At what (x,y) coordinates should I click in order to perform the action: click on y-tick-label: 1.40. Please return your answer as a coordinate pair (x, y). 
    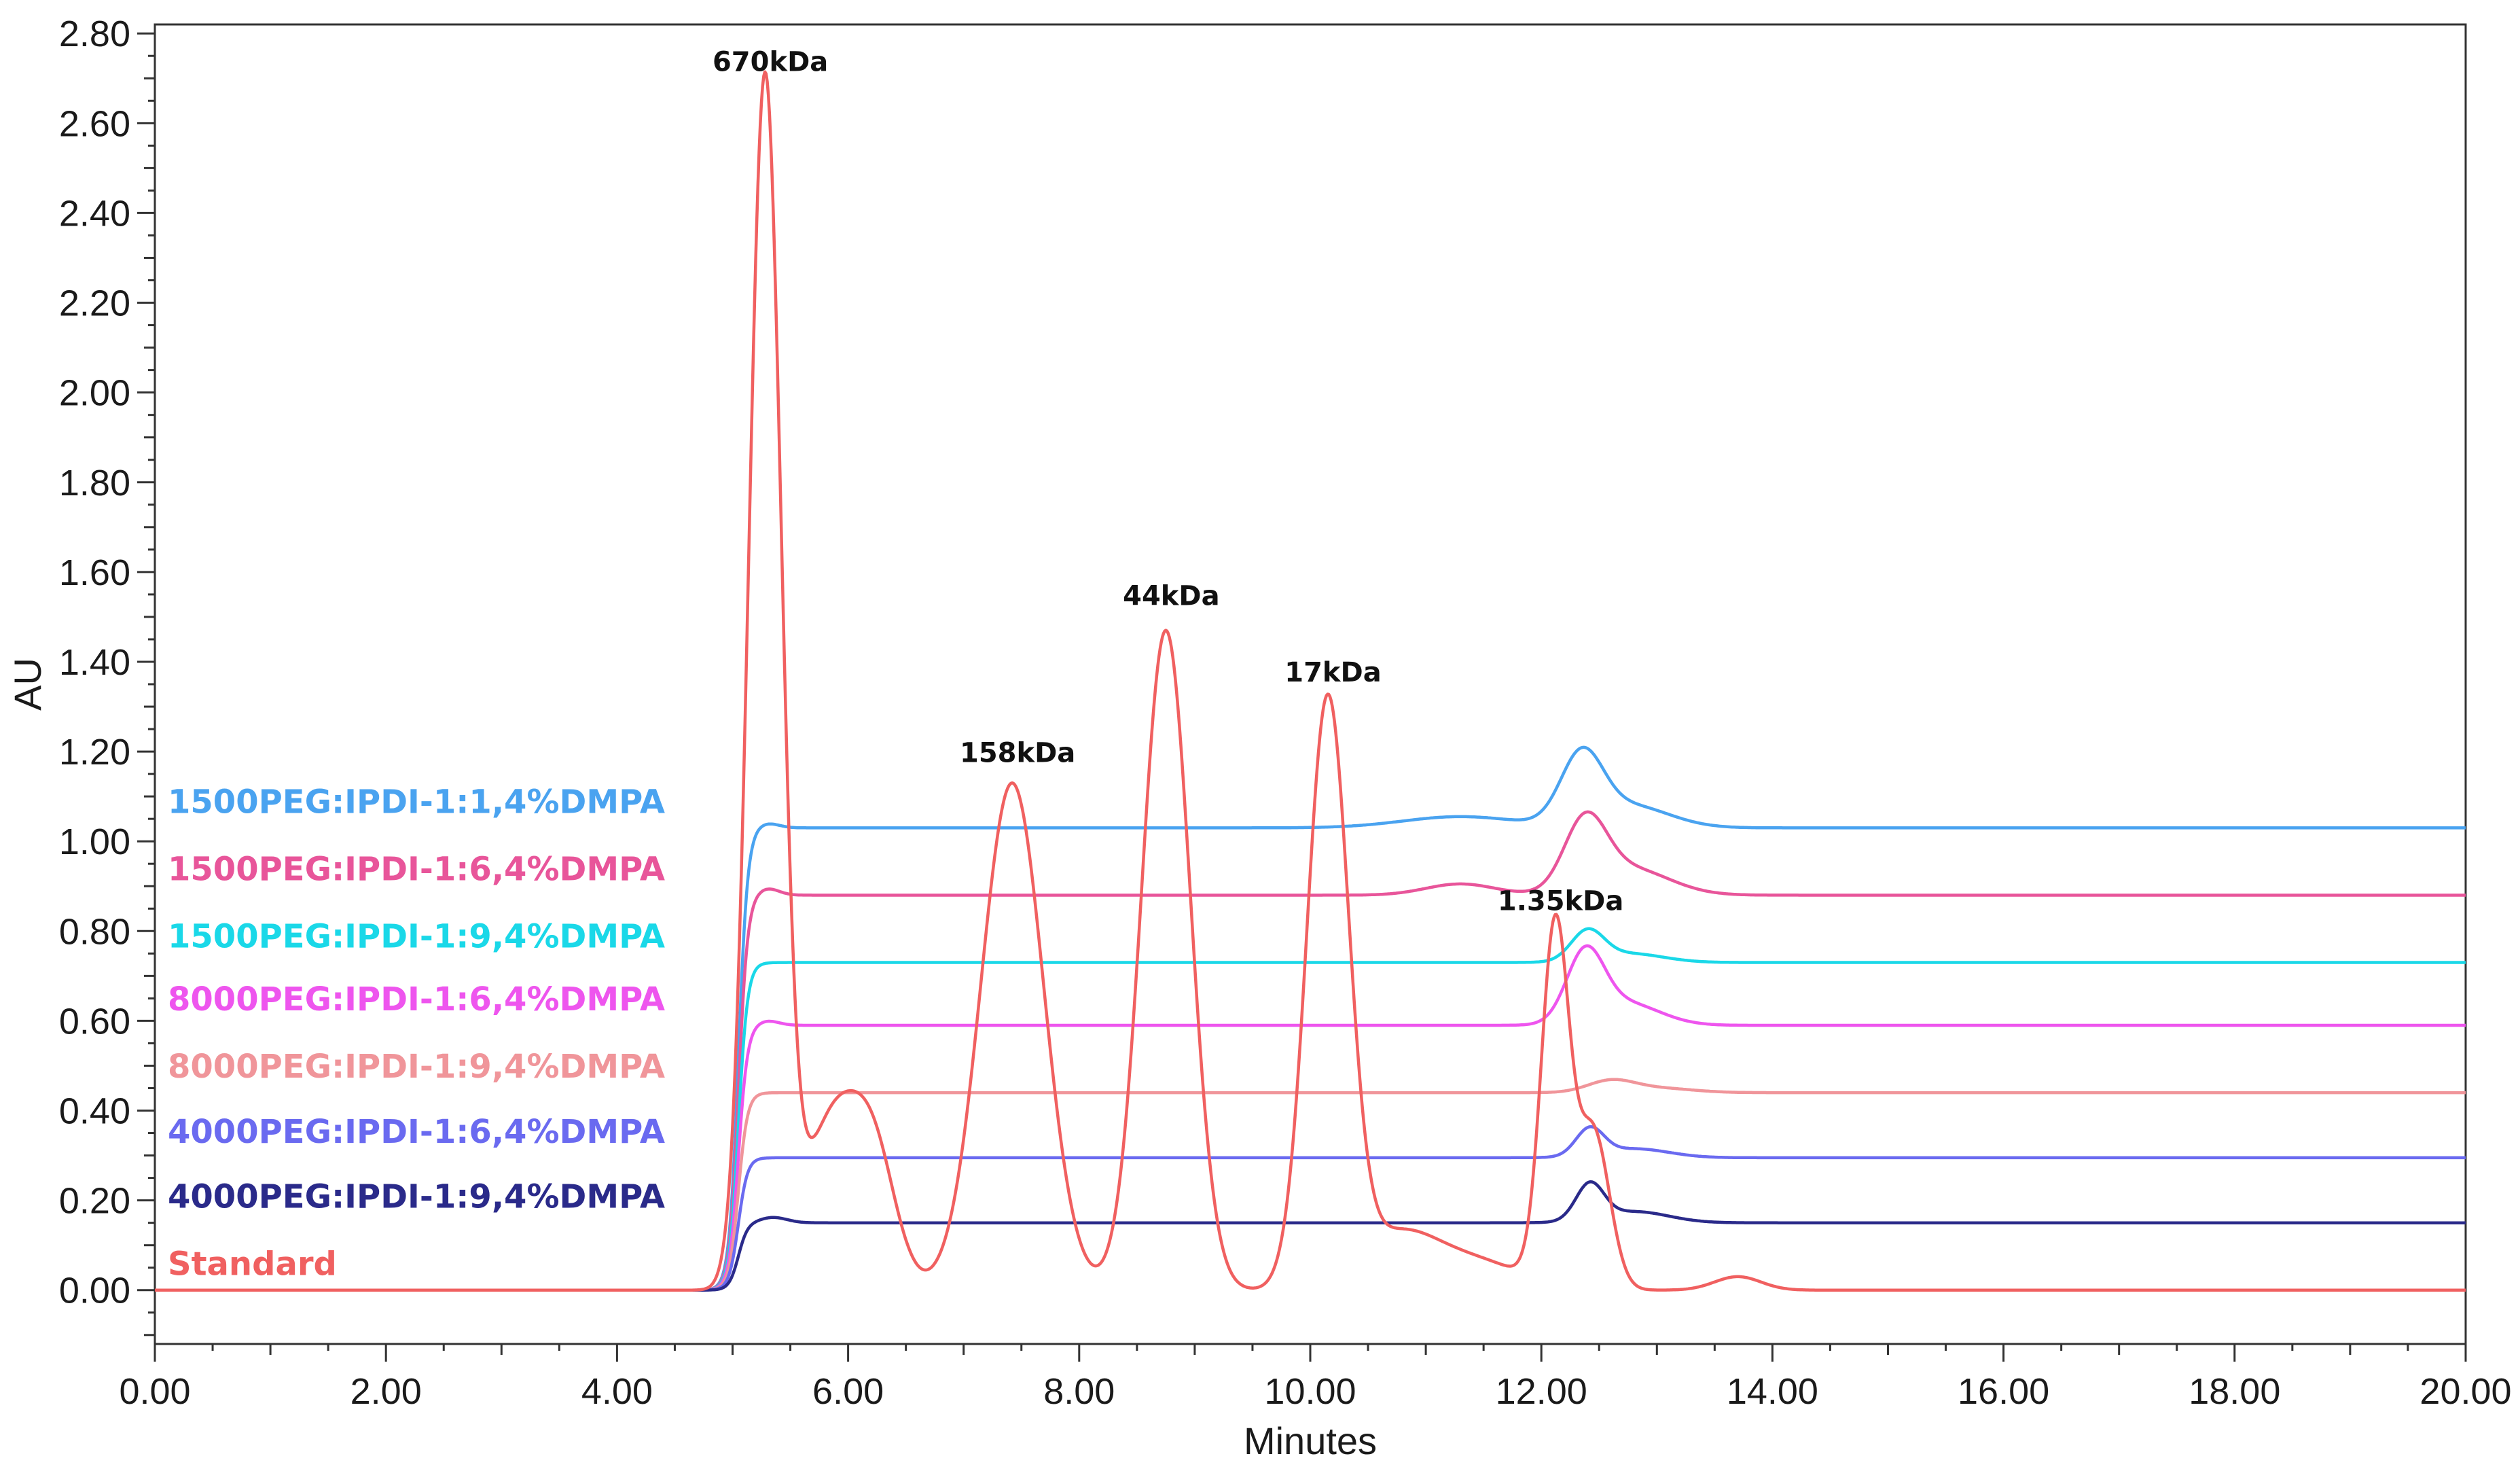
    Looking at the image, I should click on (94, 662).